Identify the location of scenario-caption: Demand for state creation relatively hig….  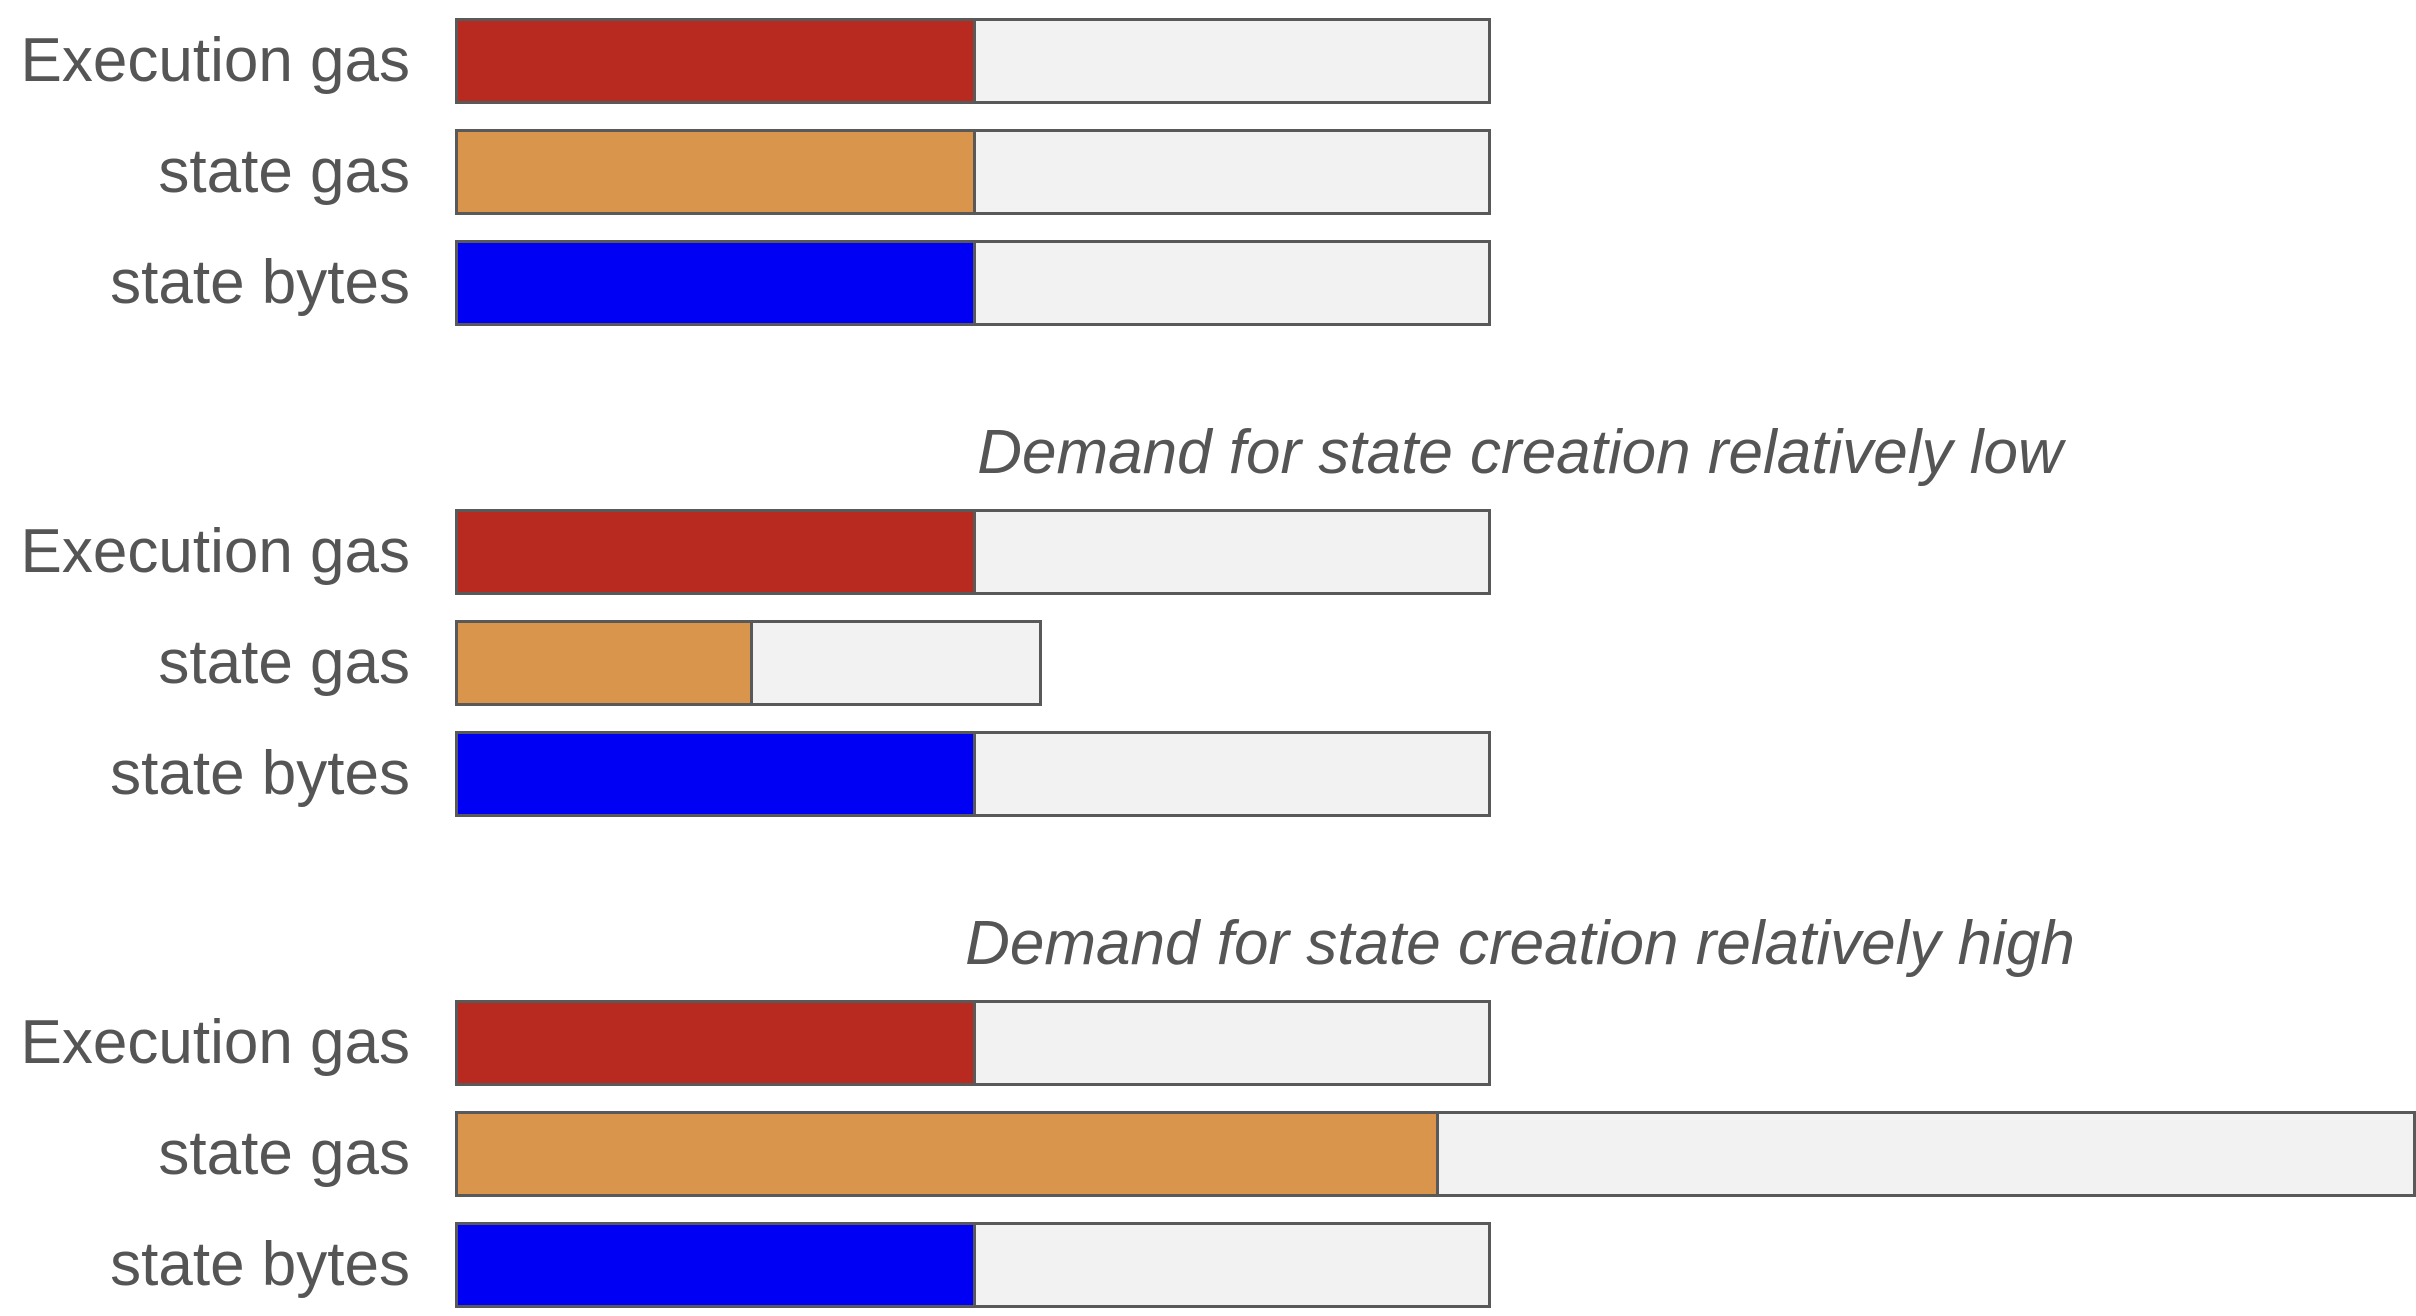
(1520, 943).